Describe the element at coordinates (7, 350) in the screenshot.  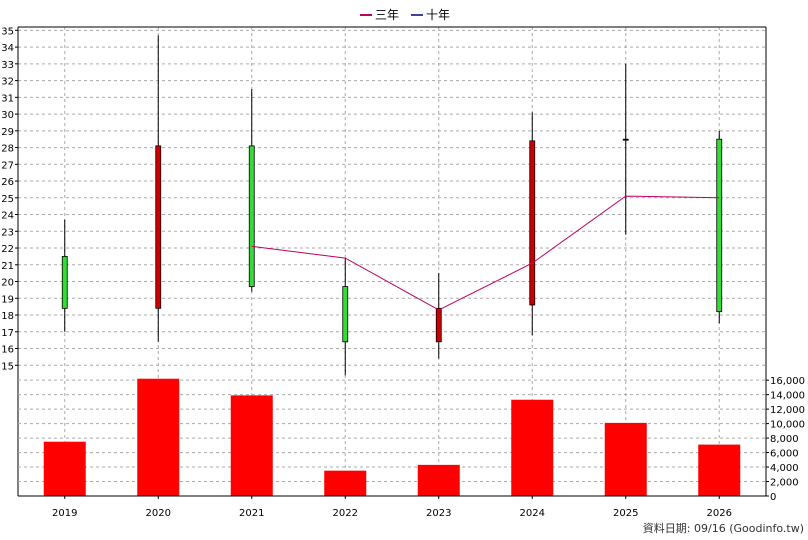
I see `price-tick-label: 16` at that location.